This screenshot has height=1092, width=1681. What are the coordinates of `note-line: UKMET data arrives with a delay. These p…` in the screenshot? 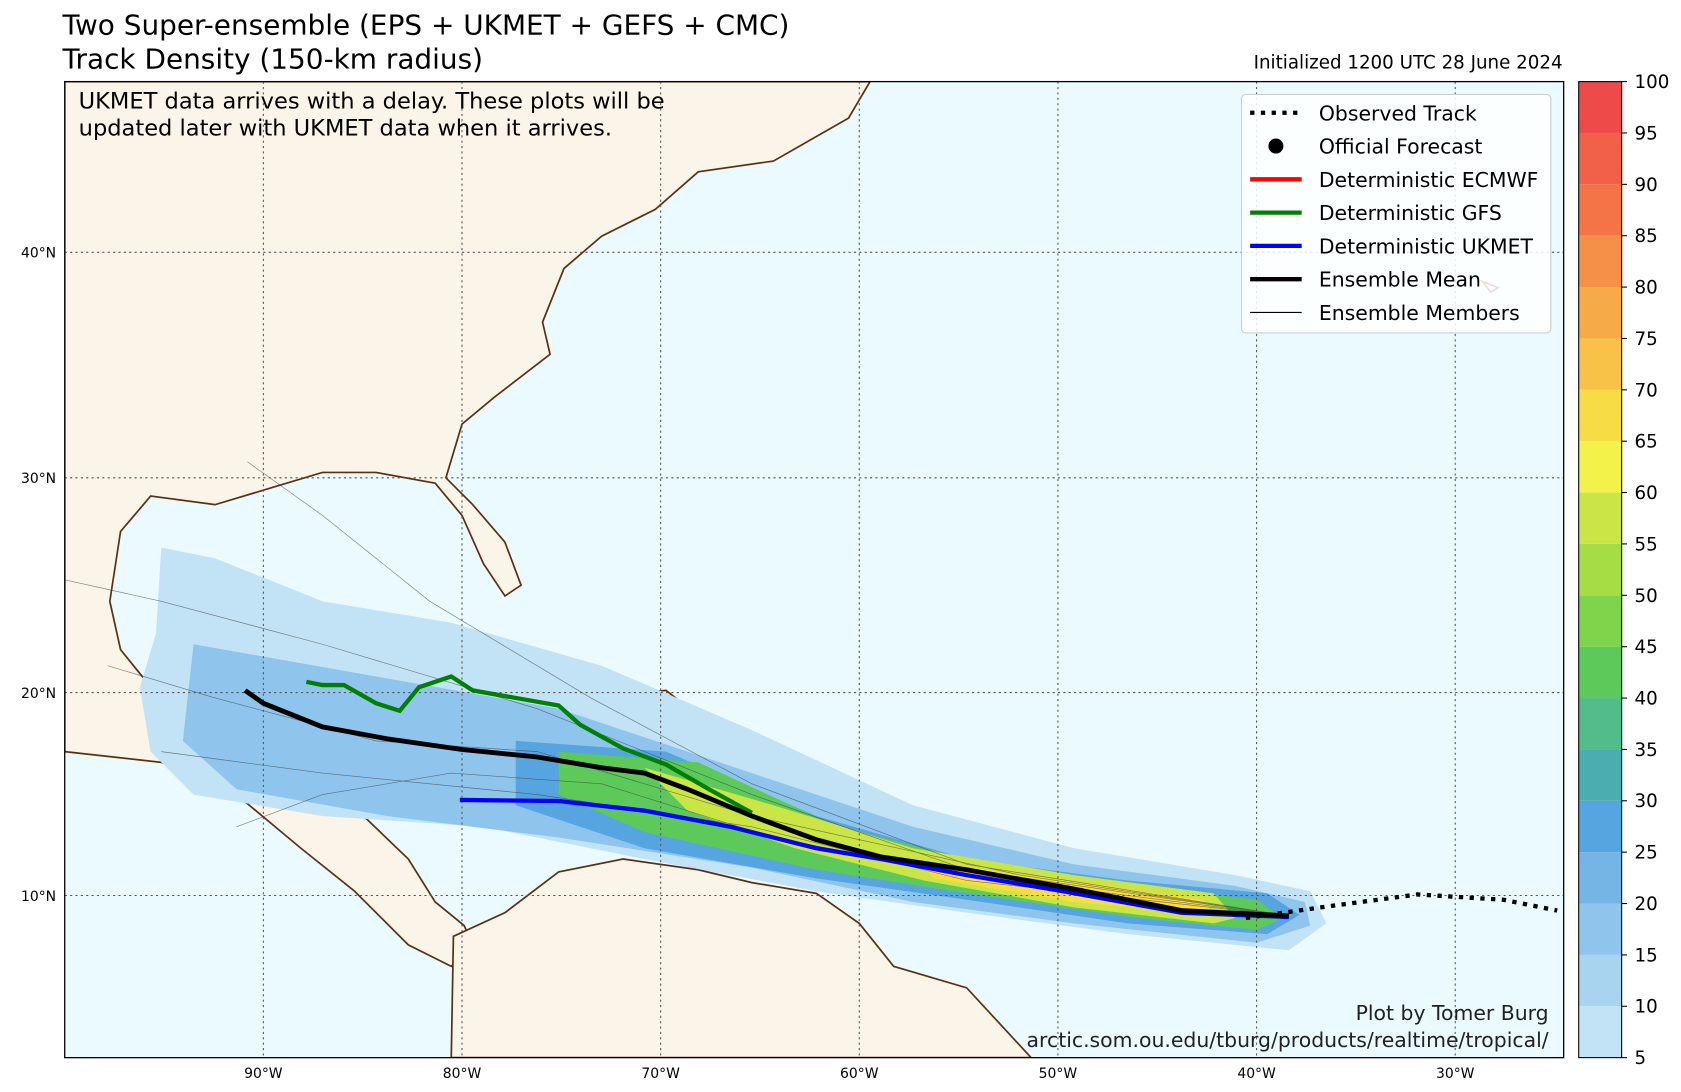 It's located at (372, 101).